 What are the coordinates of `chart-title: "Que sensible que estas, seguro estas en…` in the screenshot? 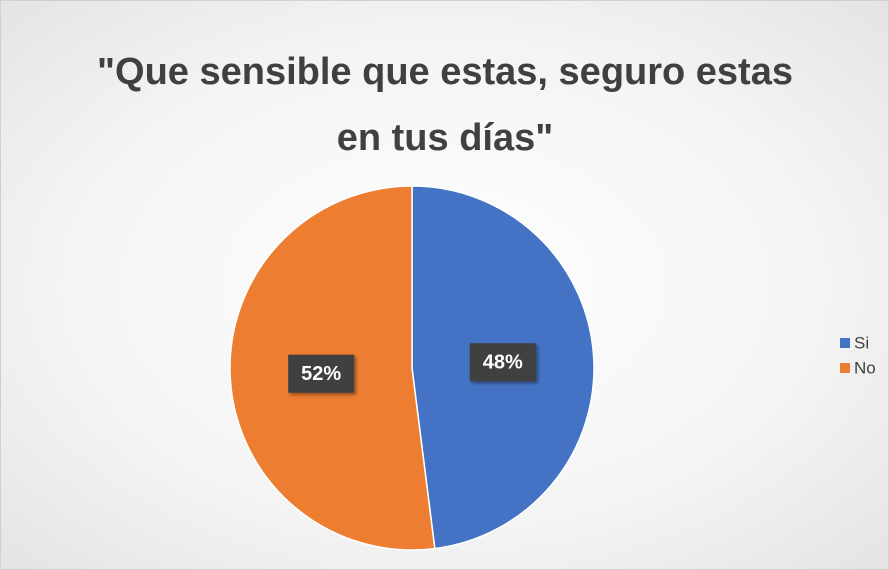 It's located at (445, 105).